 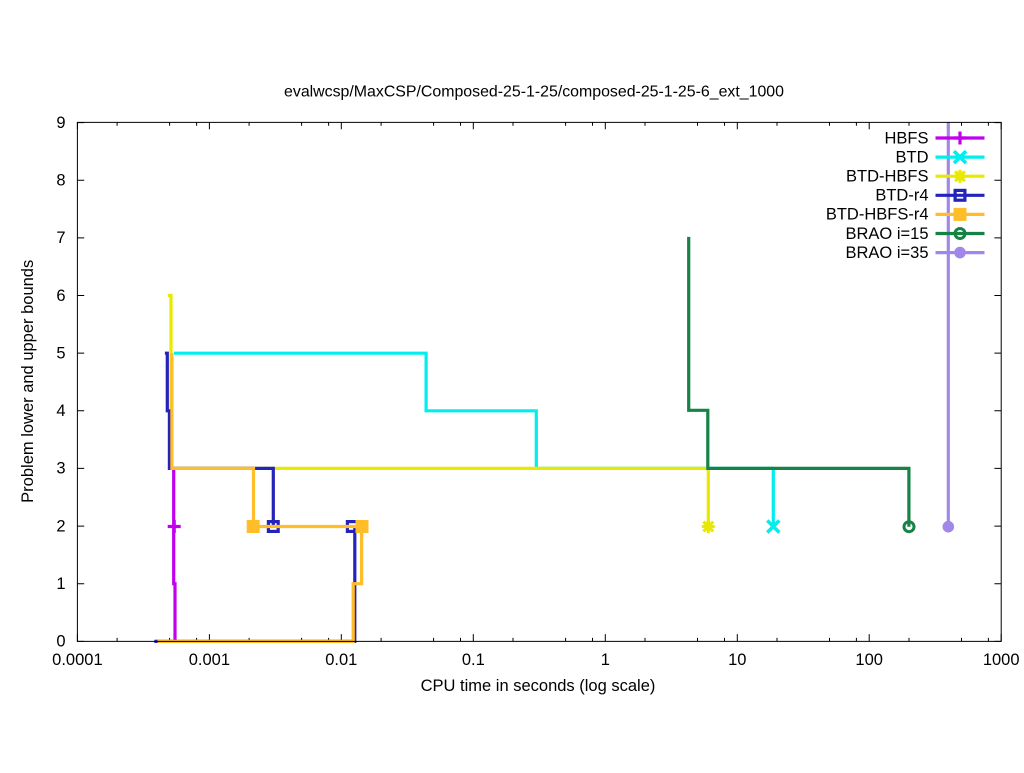 What do you see at coordinates (869, 660) in the screenshot?
I see `svg-text: 100` at bounding box center [869, 660].